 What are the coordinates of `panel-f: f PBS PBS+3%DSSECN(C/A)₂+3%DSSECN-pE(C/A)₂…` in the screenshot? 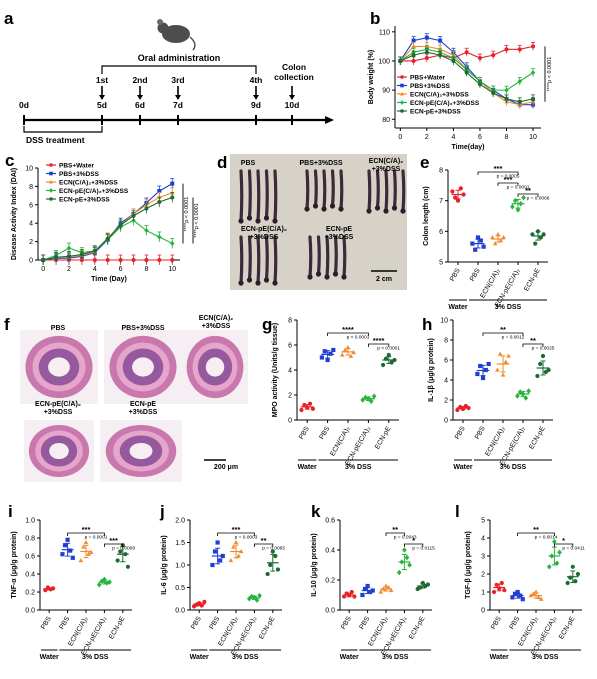 It's located at (126, 398).